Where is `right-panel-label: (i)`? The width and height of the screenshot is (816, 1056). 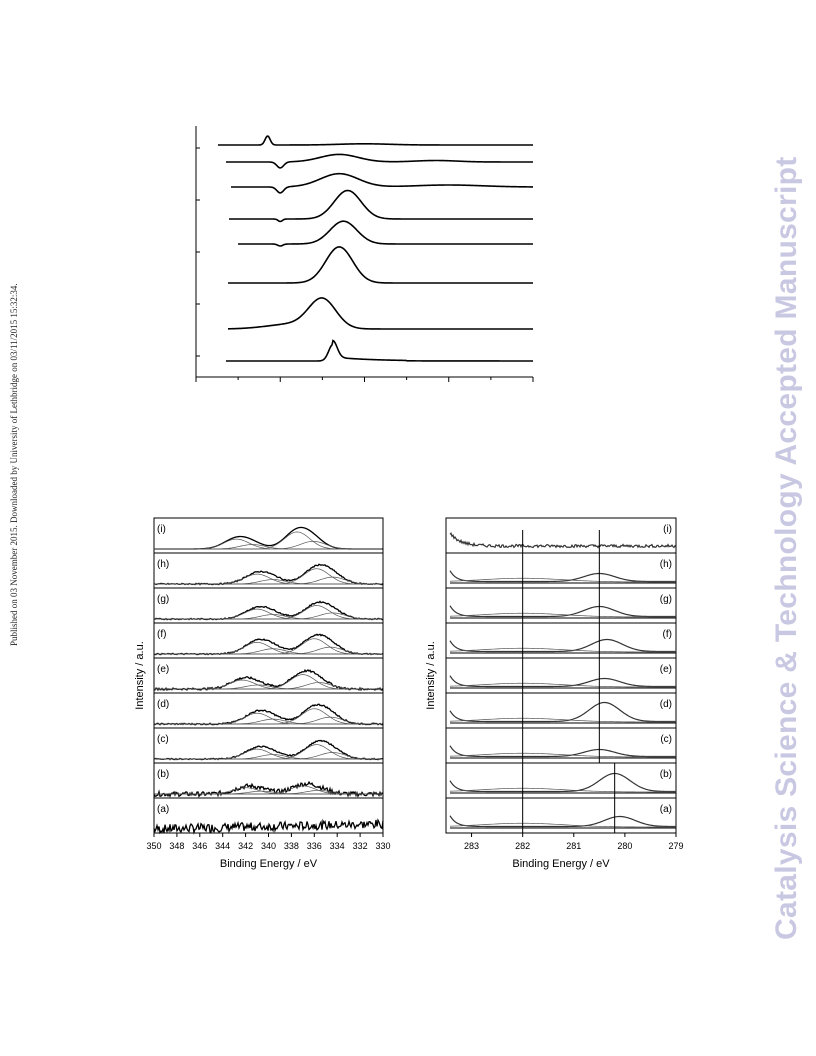 right-panel-label: (i) is located at coordinates (667, 529).